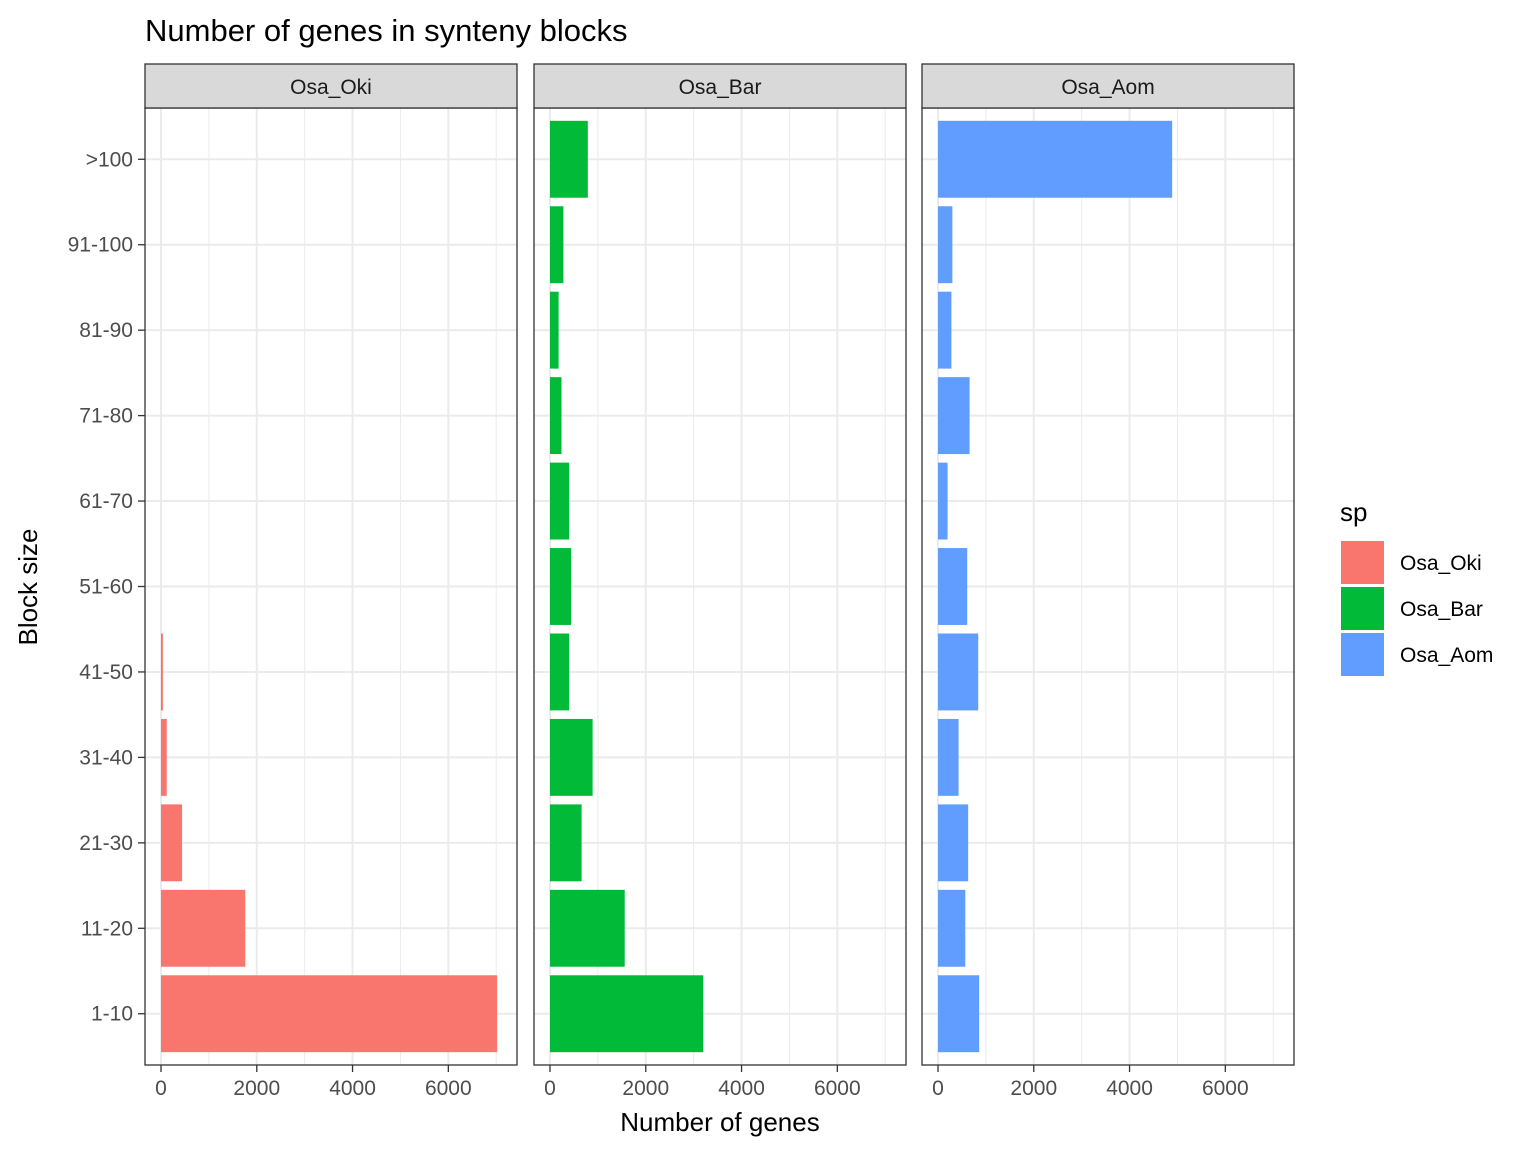 The width and height of the screenshot is (1536, 1152). I want to click on x-axis-label: Number of genes, so click(719, 1122).